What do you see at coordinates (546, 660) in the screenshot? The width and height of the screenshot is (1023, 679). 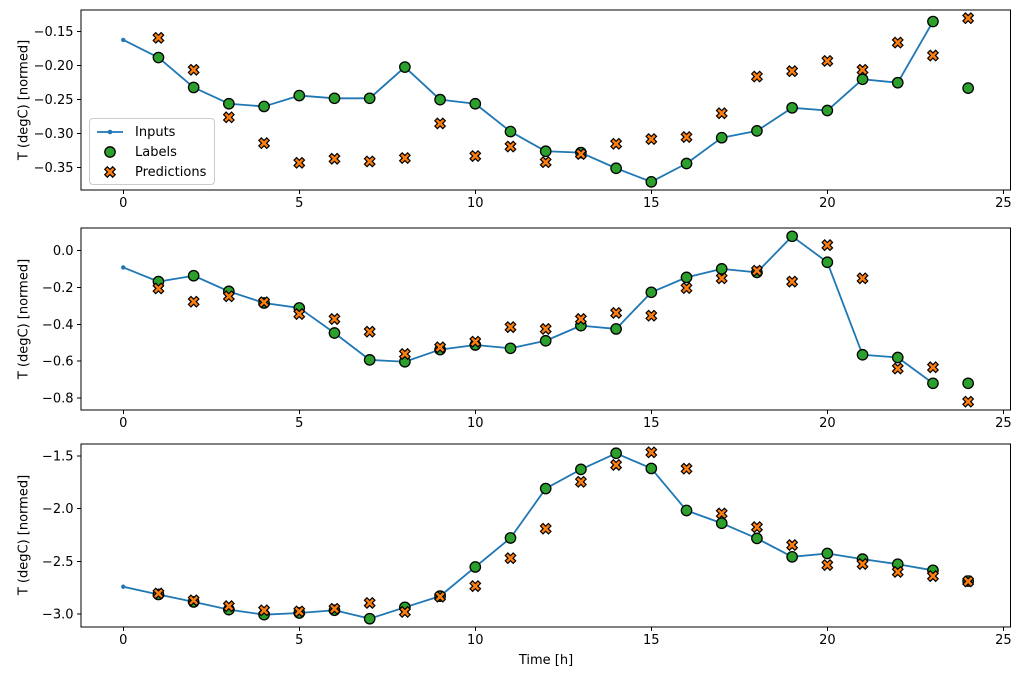 I see `x-axis-label: Time [h]` at bounding box center [546, 660].